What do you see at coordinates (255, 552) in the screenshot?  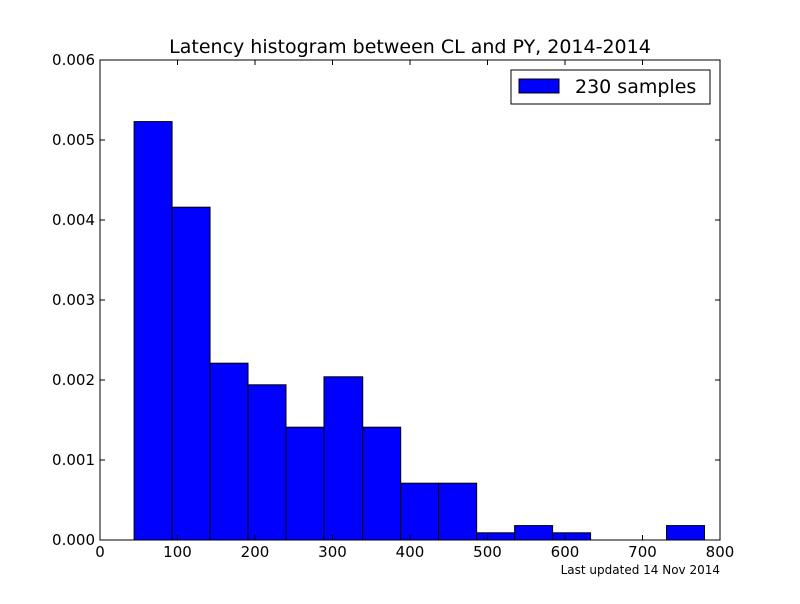 I see `x-tick-label: 200` at bounding box center [255, 552].